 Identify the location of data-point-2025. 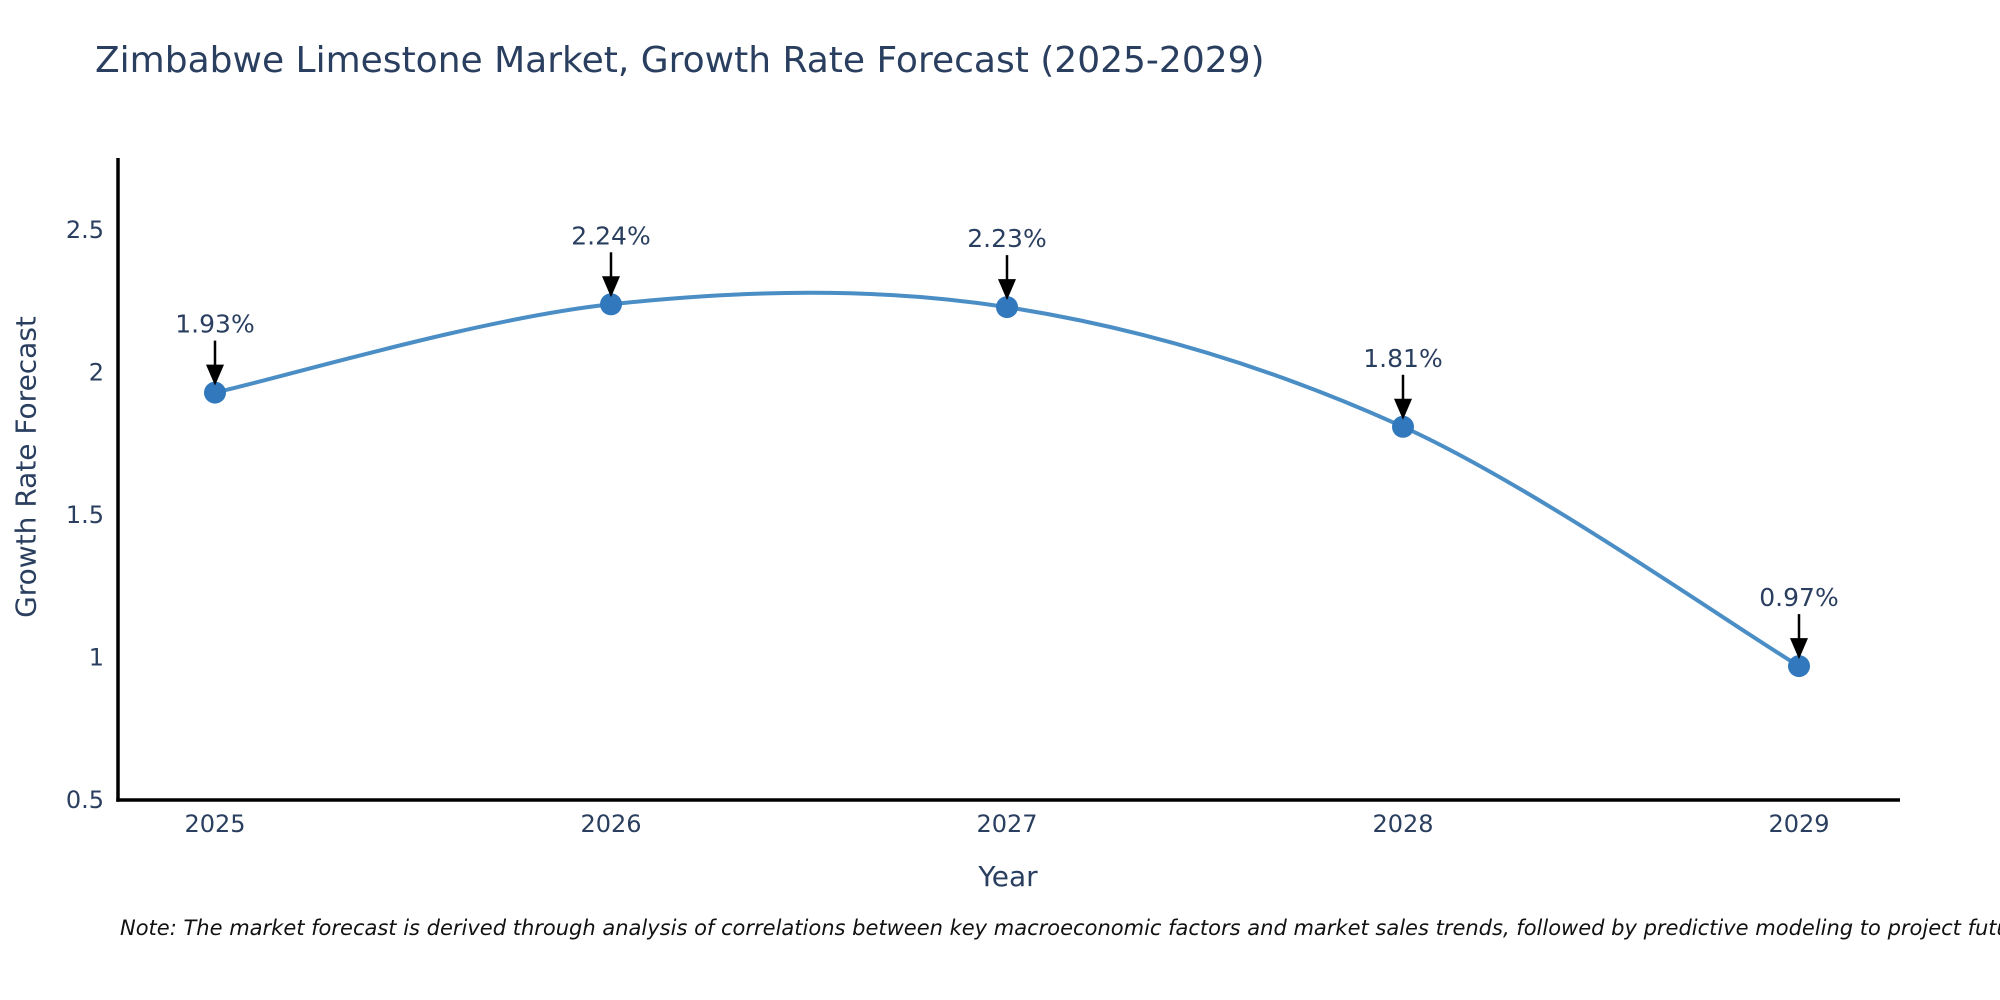
(215, 392).